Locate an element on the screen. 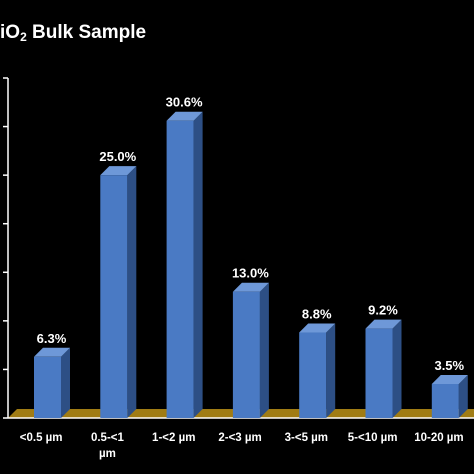  x-tick-label: 0.5-<1 µm is located at coordinates (108, 446).